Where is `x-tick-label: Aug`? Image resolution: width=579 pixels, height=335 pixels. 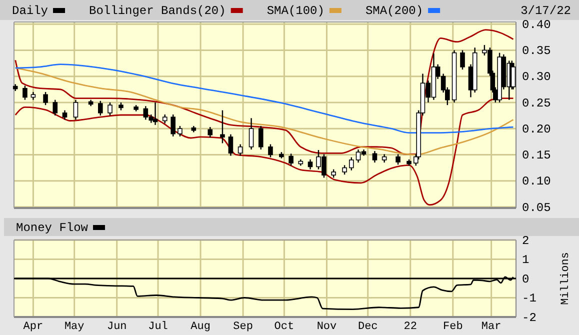 x-tick-label: Aug is located at coordinates (200, 326).